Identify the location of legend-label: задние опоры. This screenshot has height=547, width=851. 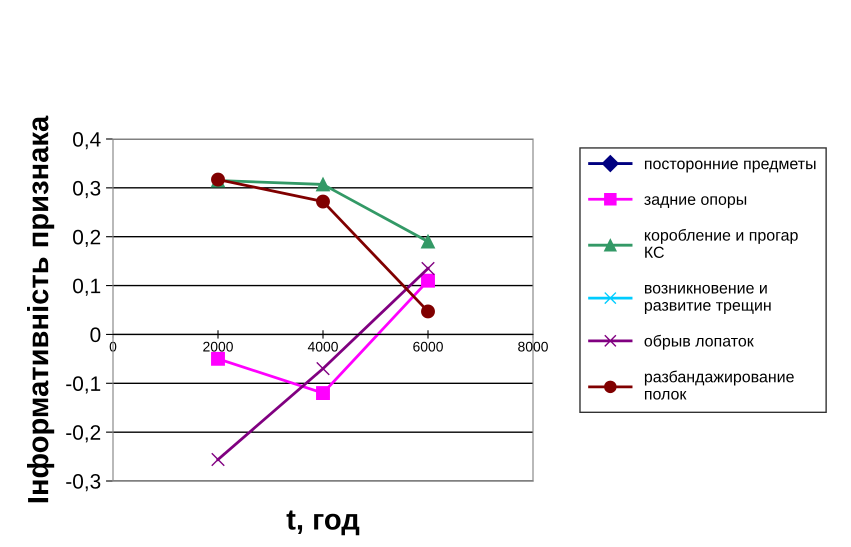
(695, 202).